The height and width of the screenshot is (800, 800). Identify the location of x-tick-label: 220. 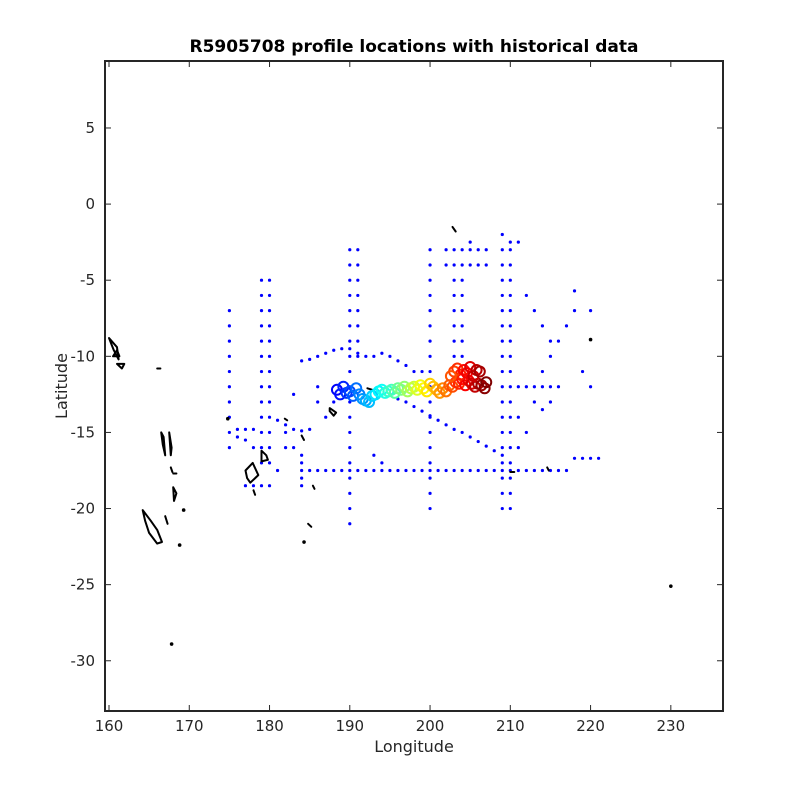
(590, 726).